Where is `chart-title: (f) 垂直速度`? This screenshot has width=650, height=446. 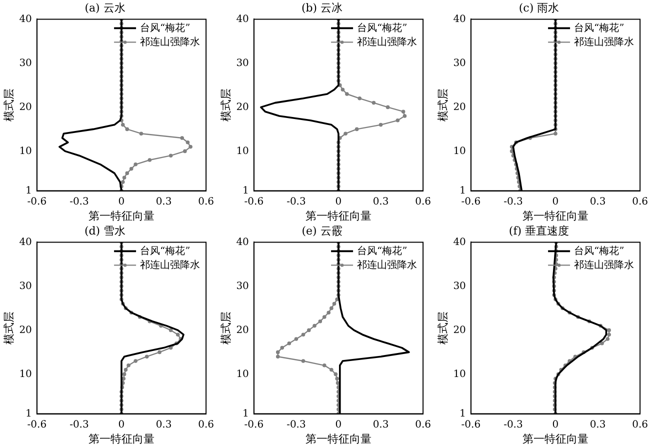 chart-title: (f) 垂直速度 is located at coordinates (539, 231).